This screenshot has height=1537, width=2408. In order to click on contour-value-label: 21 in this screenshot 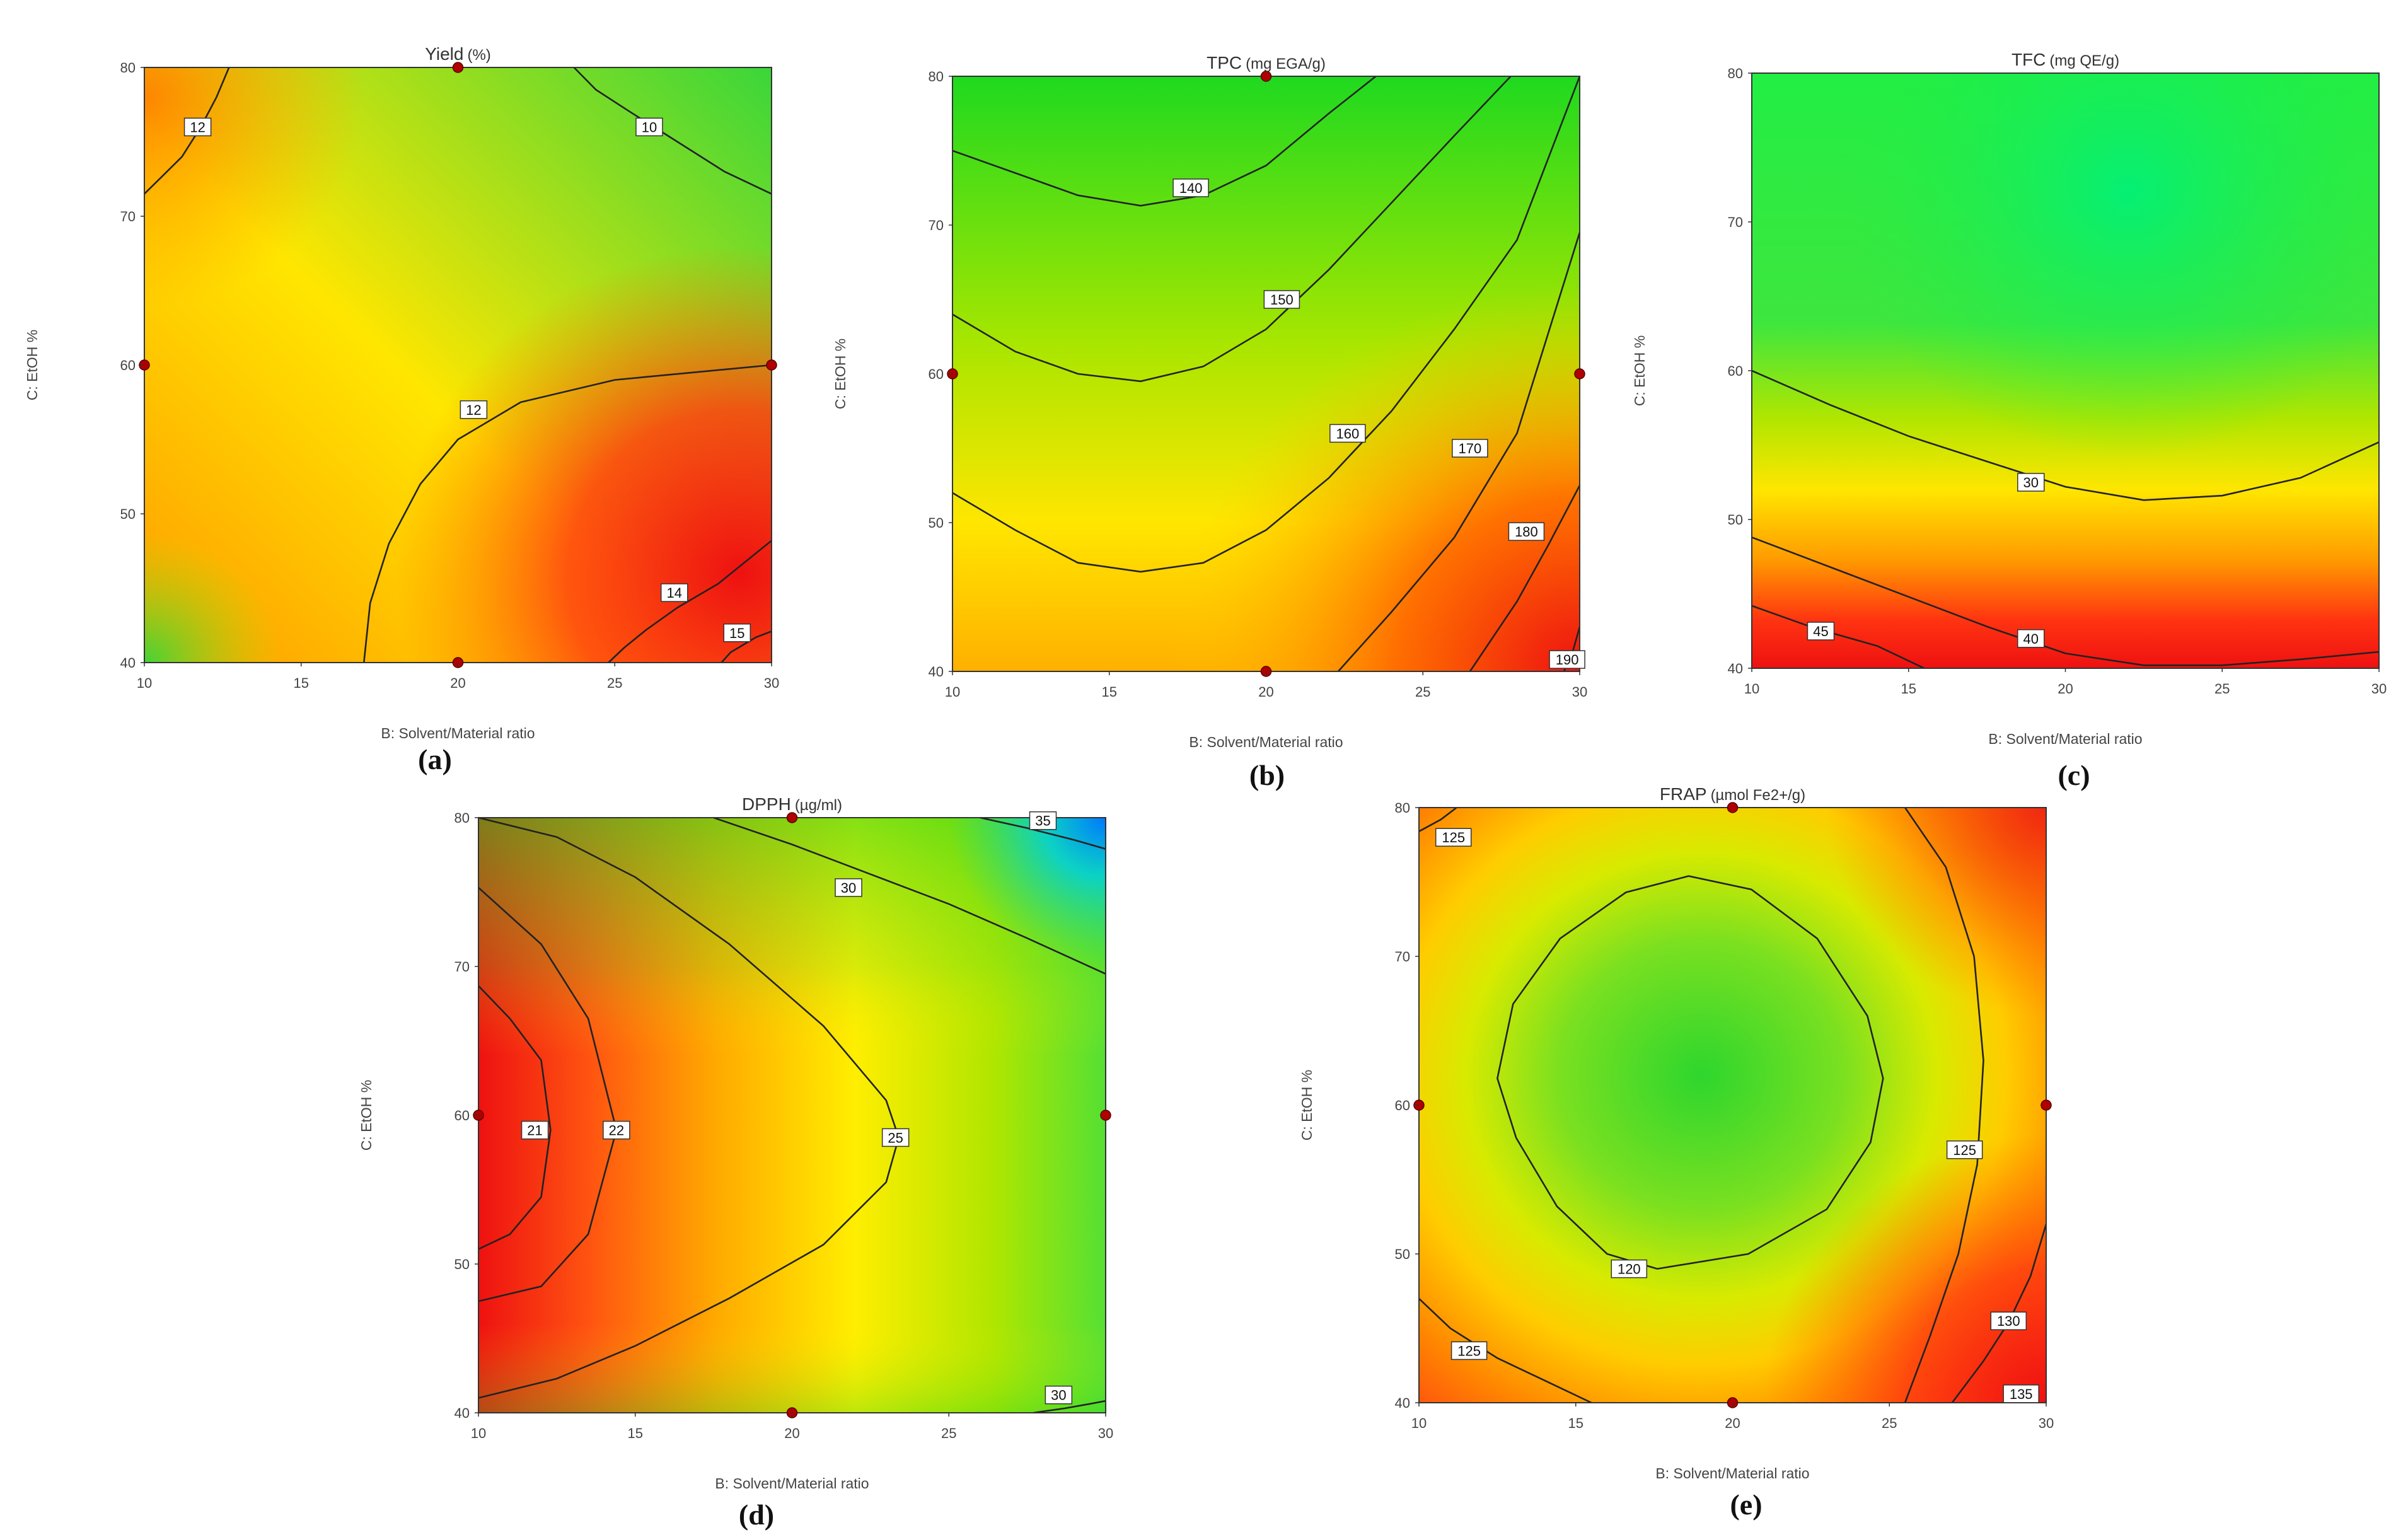, I will do `click(535, 1130)`.